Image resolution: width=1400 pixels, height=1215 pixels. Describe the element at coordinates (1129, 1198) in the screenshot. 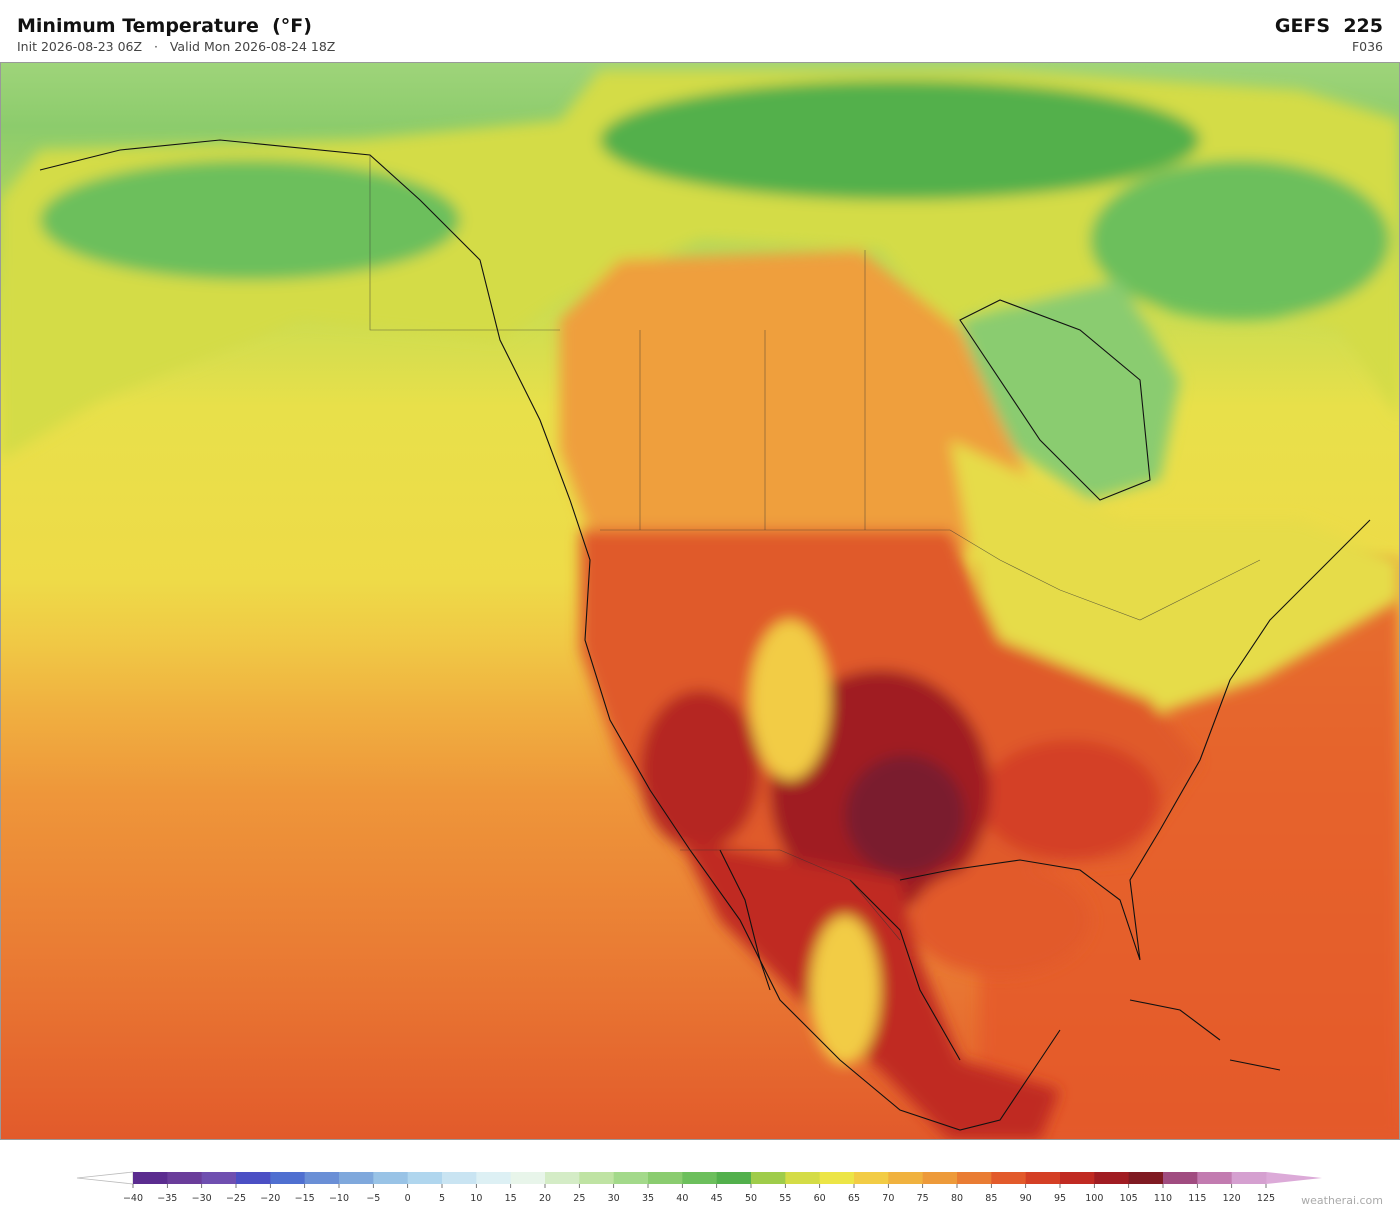

I see `colorbar-tick-label: 105` at that location.